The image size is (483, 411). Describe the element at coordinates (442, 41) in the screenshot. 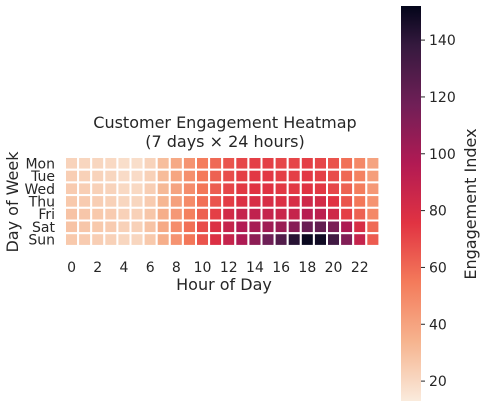

I see `colorbar-tick-label-140: 140` at that location.